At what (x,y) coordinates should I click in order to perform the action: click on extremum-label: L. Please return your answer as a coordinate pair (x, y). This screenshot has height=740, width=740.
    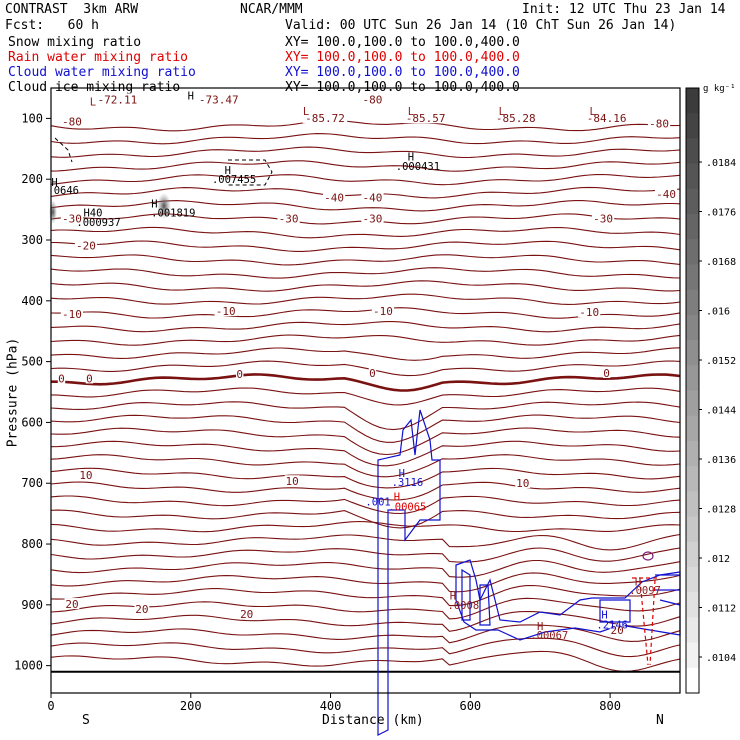
    Looking at the image, I should click on (306, 112).